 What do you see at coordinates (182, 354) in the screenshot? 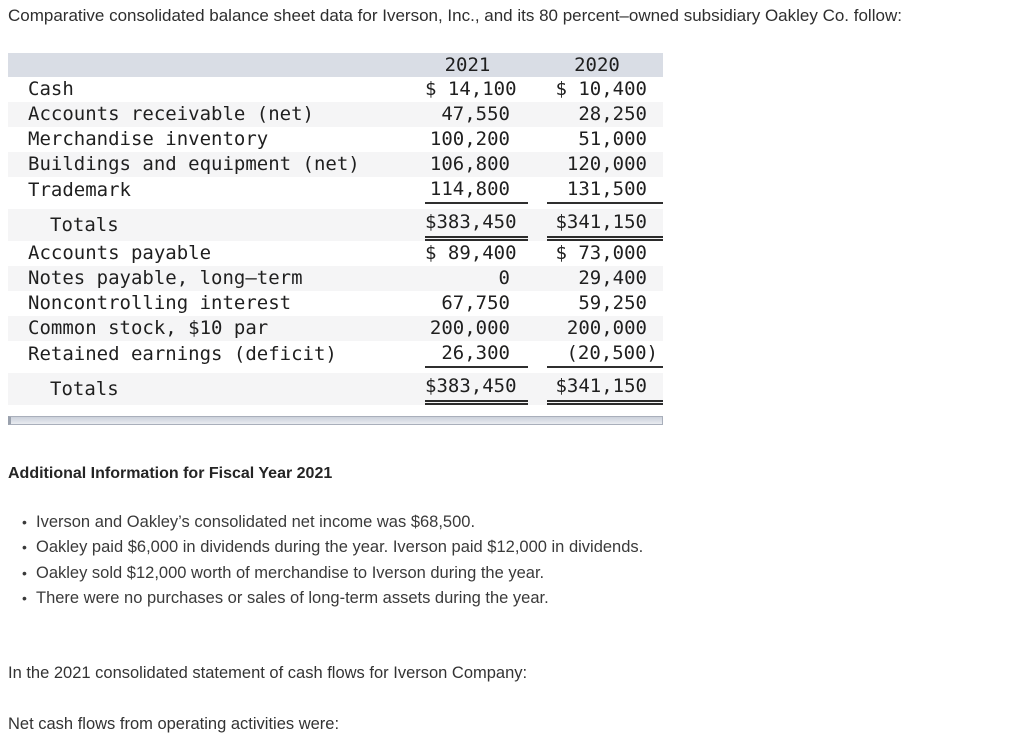
I see `negative-amount: Retained earnings (deficit)` at bounding box center [182, 354].